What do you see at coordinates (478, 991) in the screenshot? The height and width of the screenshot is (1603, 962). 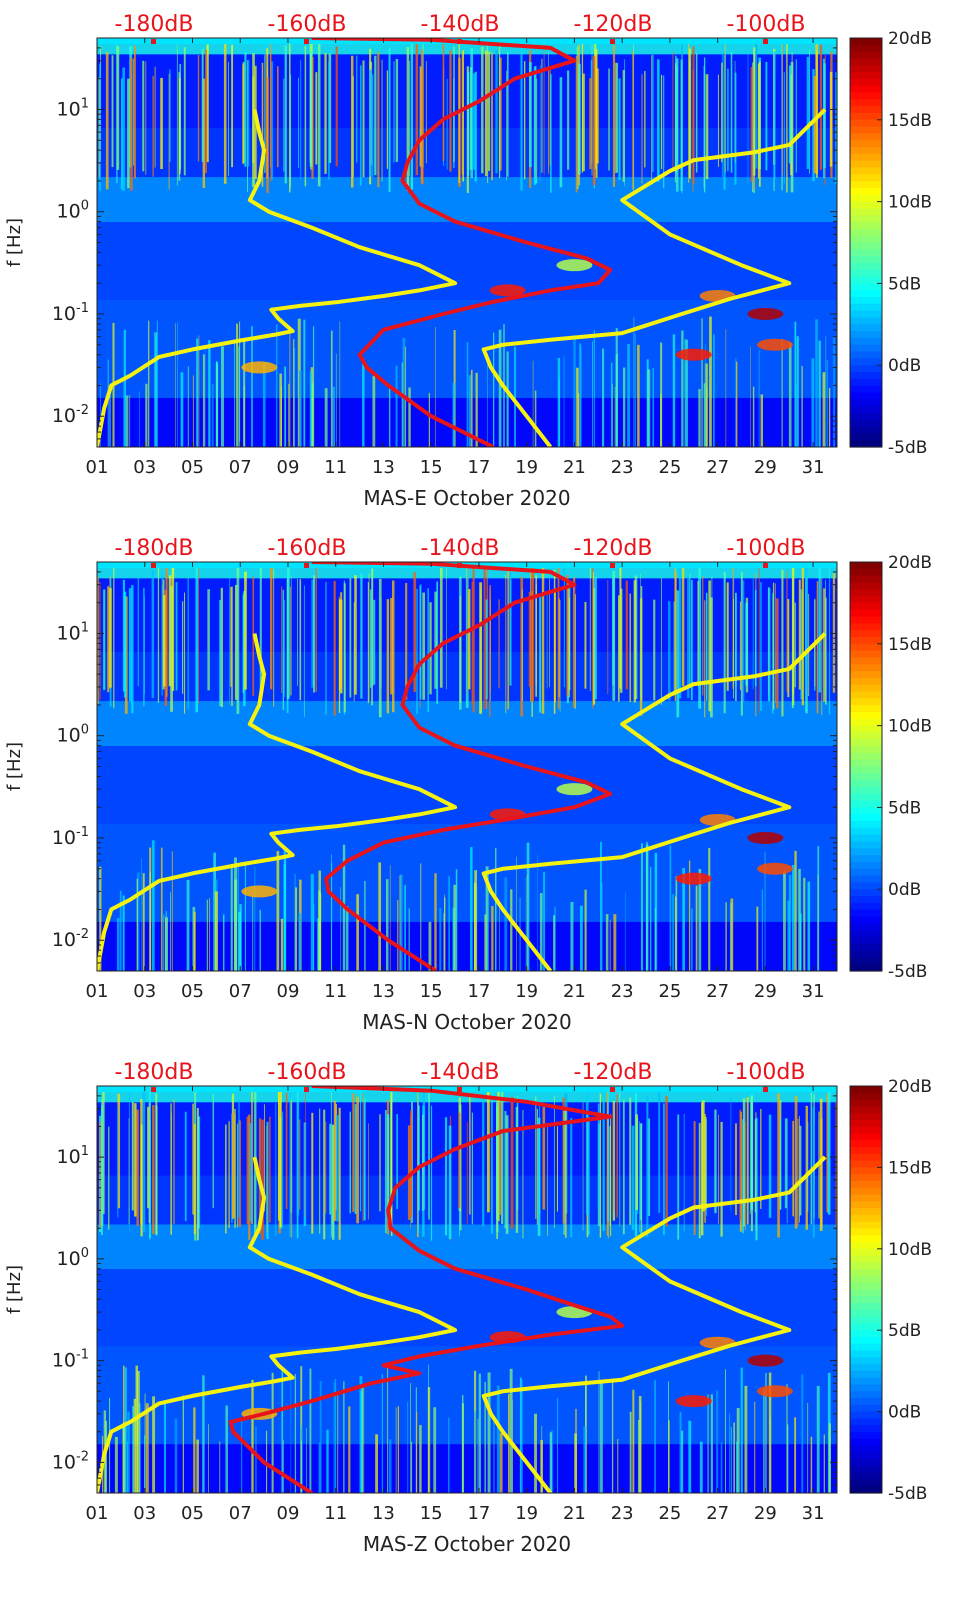 I see `x-tick-label: 17` at bounding box center [478, 991].